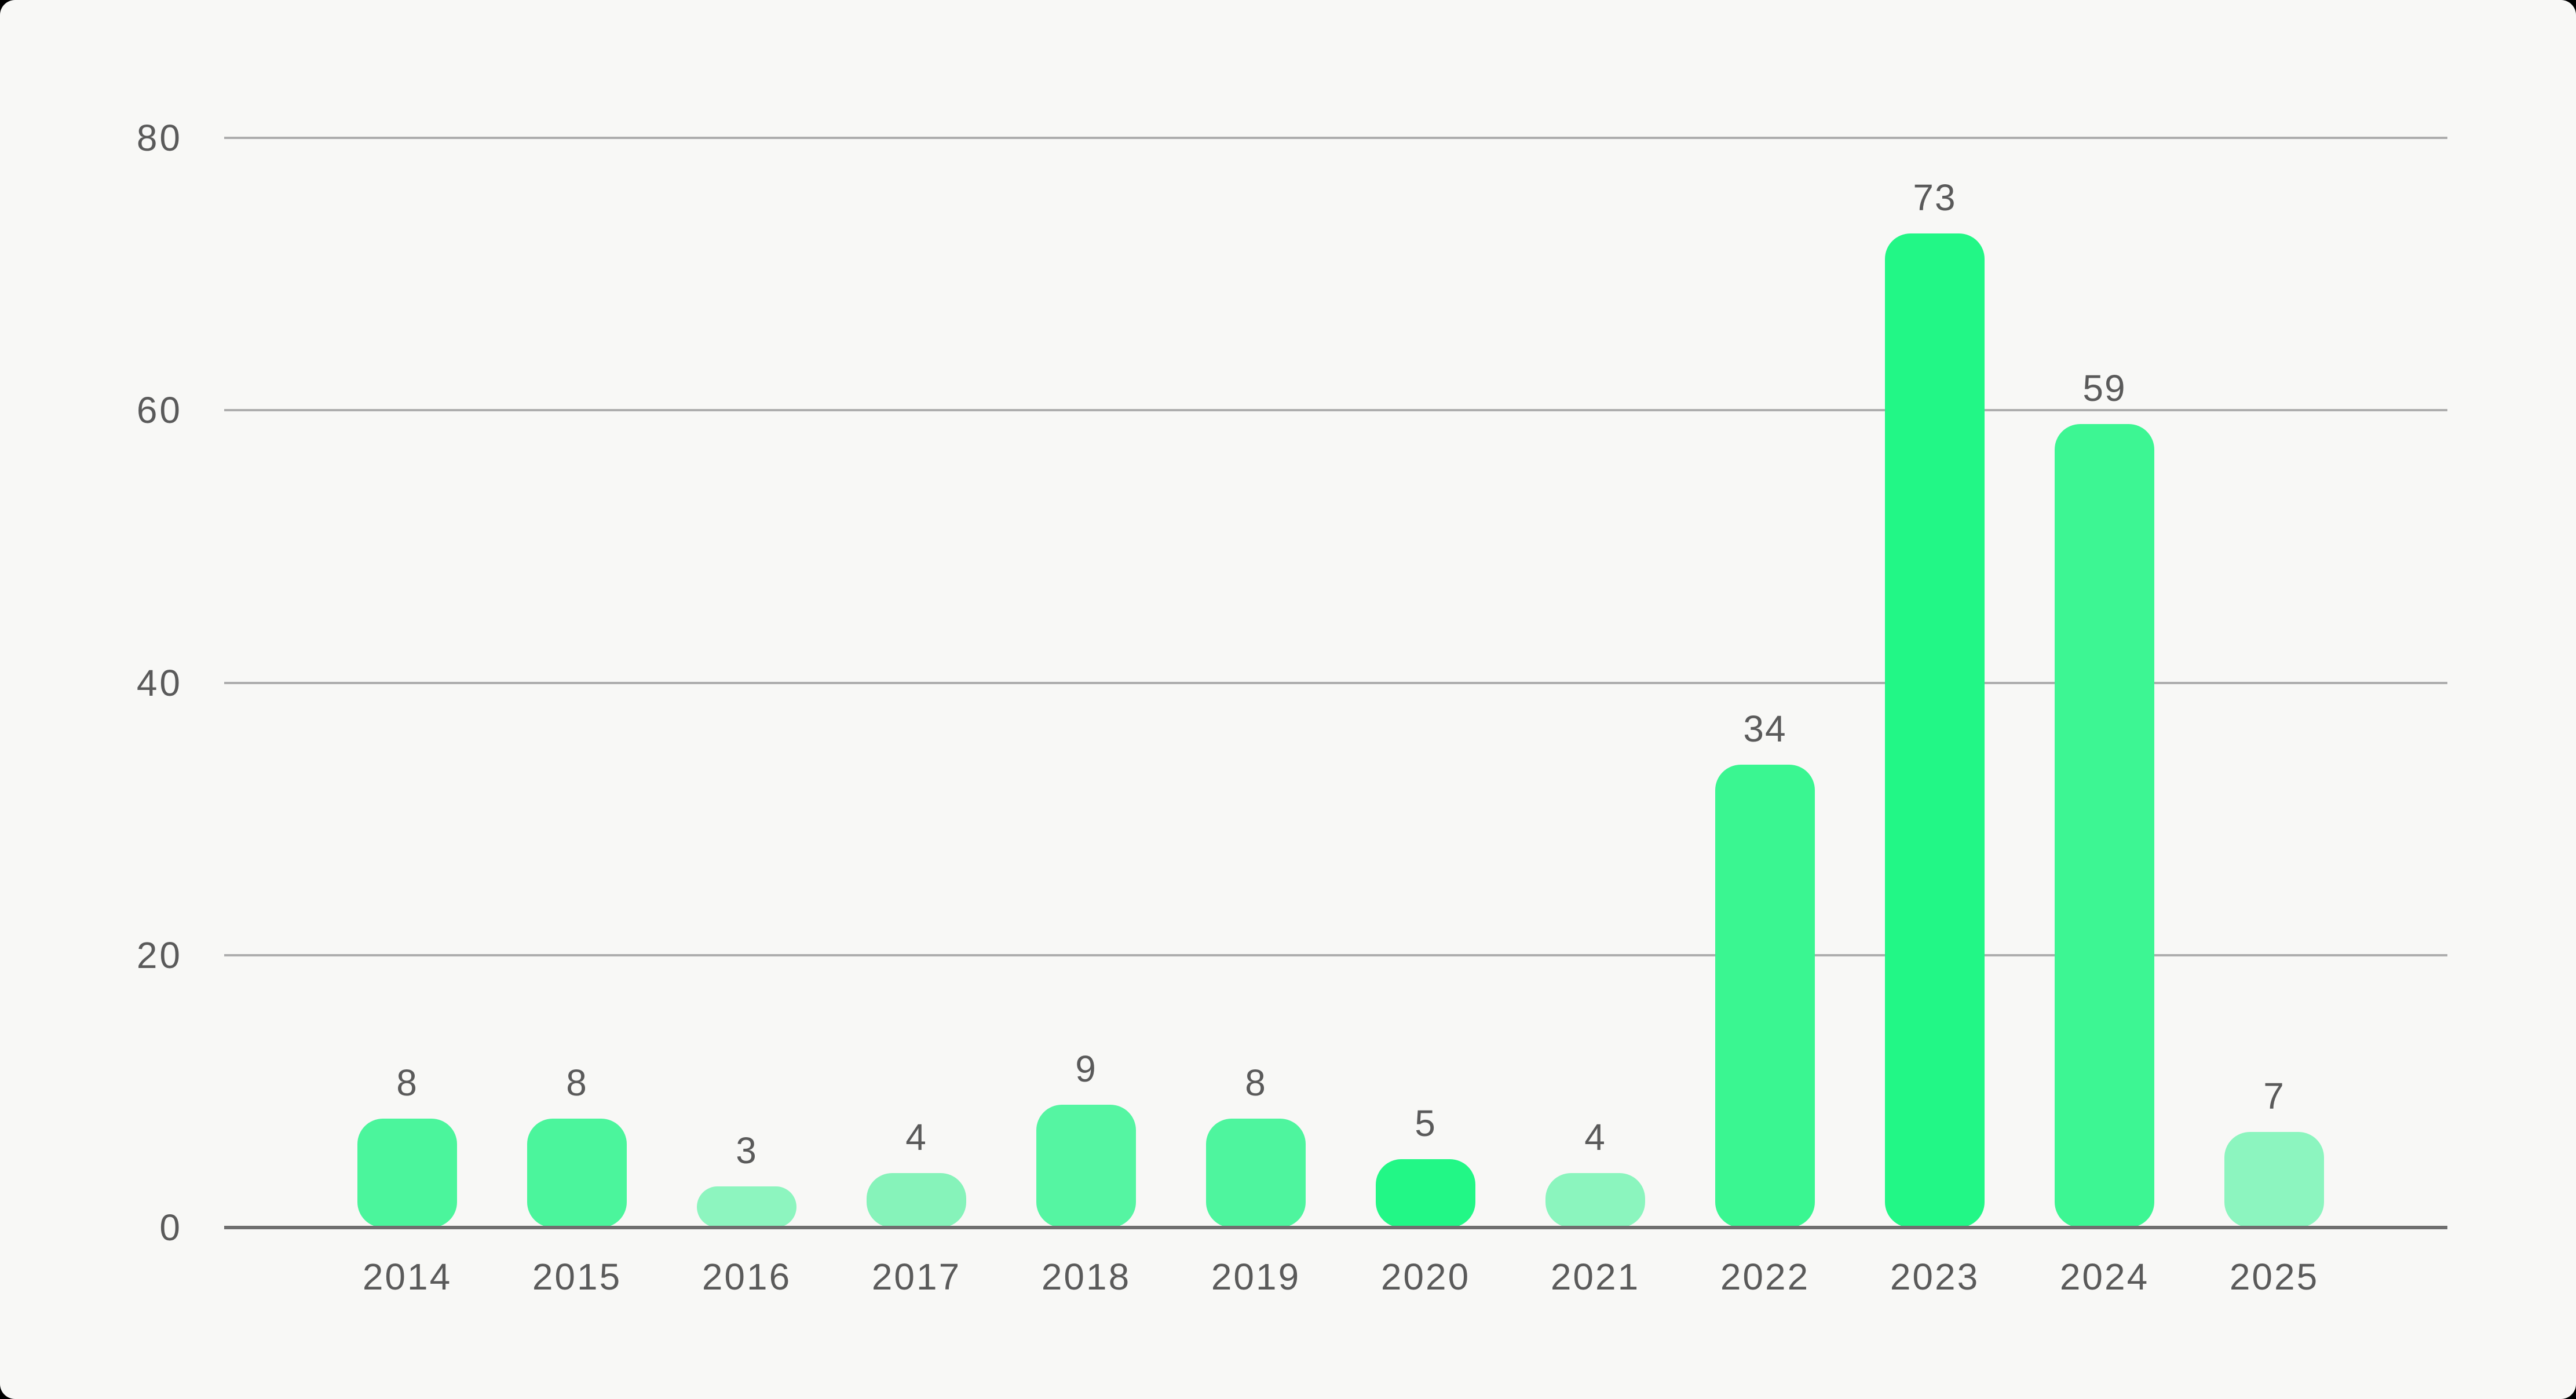  Describe the element at coordinates (1426, 1277) in the screenshot. I see `x-axis-tick-label: 2020` at that location.